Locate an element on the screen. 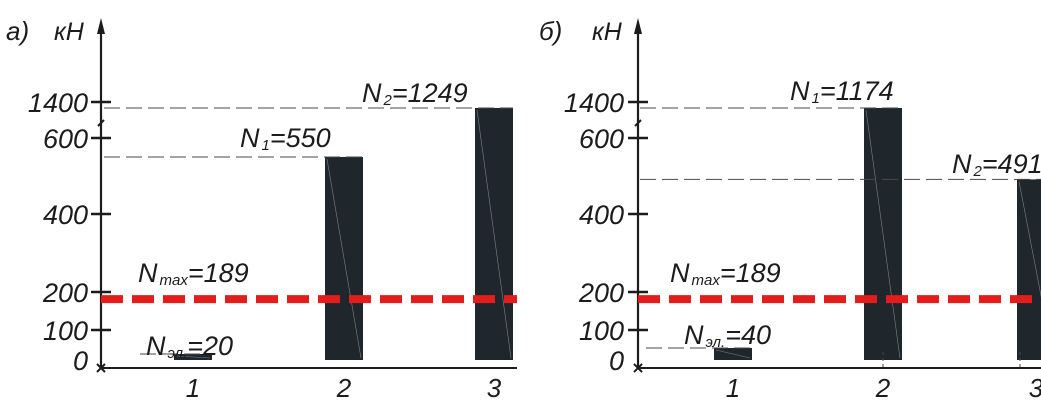 Image resolution: width=1041 pixels, height=401 pixels. bar is located at coordinates (1029, 269).